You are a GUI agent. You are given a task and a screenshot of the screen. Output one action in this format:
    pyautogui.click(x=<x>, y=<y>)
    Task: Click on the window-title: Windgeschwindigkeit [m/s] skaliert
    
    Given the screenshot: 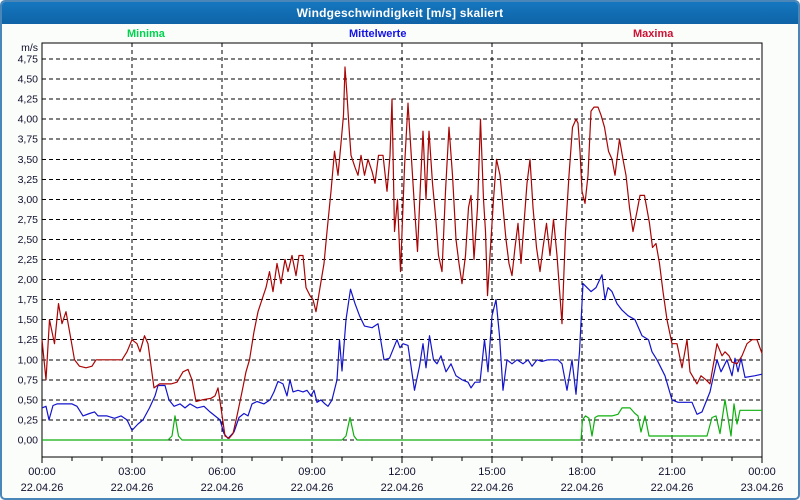 What is the action you would take?
    pyautogui.click(x=400, y=13)
    